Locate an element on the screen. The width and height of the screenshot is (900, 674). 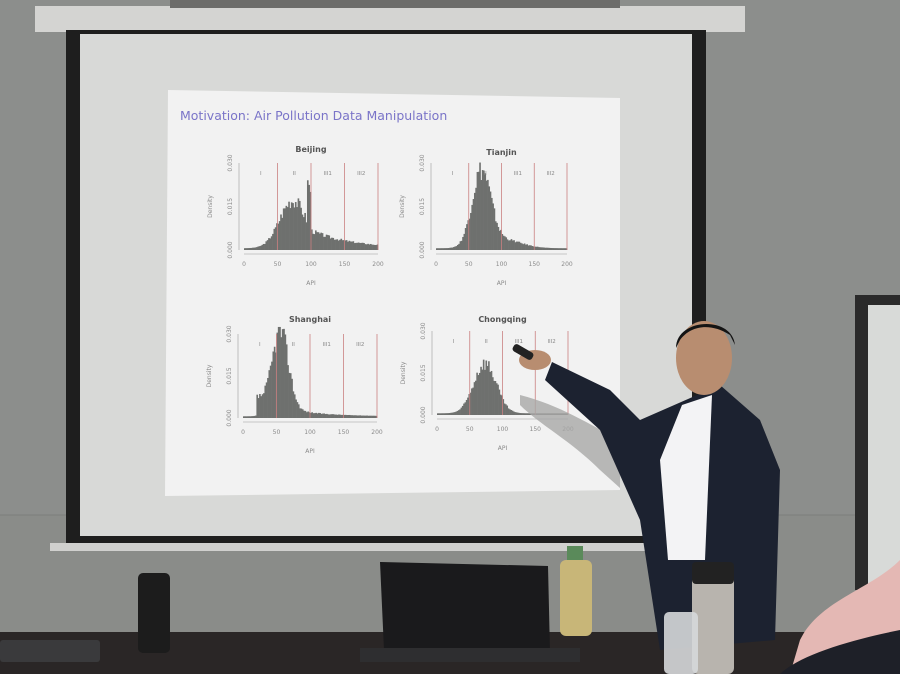
y-tick-label: 0.030 is located at coordinates (230, 162).